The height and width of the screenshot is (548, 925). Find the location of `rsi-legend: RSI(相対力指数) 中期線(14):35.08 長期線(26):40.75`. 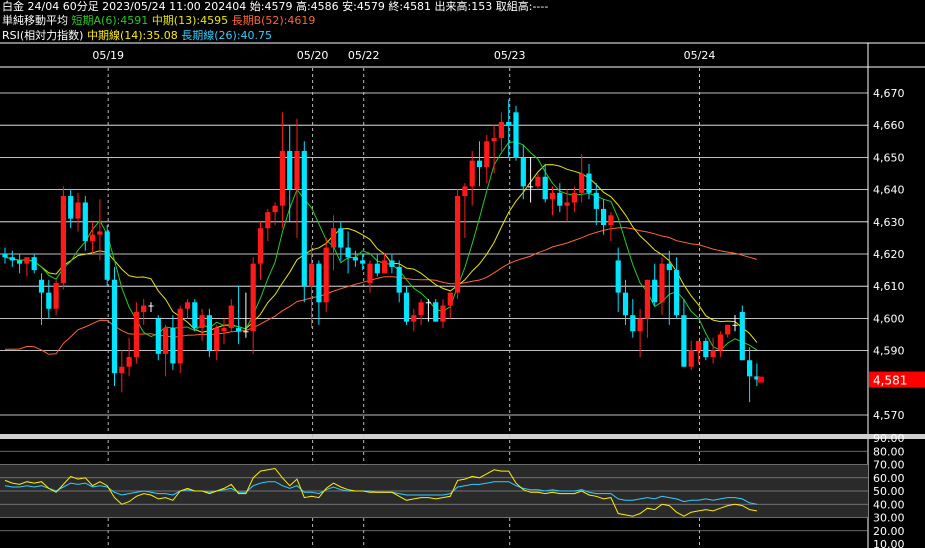

rsi-legend: RSI(相対力指数) 中期線(14):35.08 長期線(26):40.75 is located at coordinates (137, 35).